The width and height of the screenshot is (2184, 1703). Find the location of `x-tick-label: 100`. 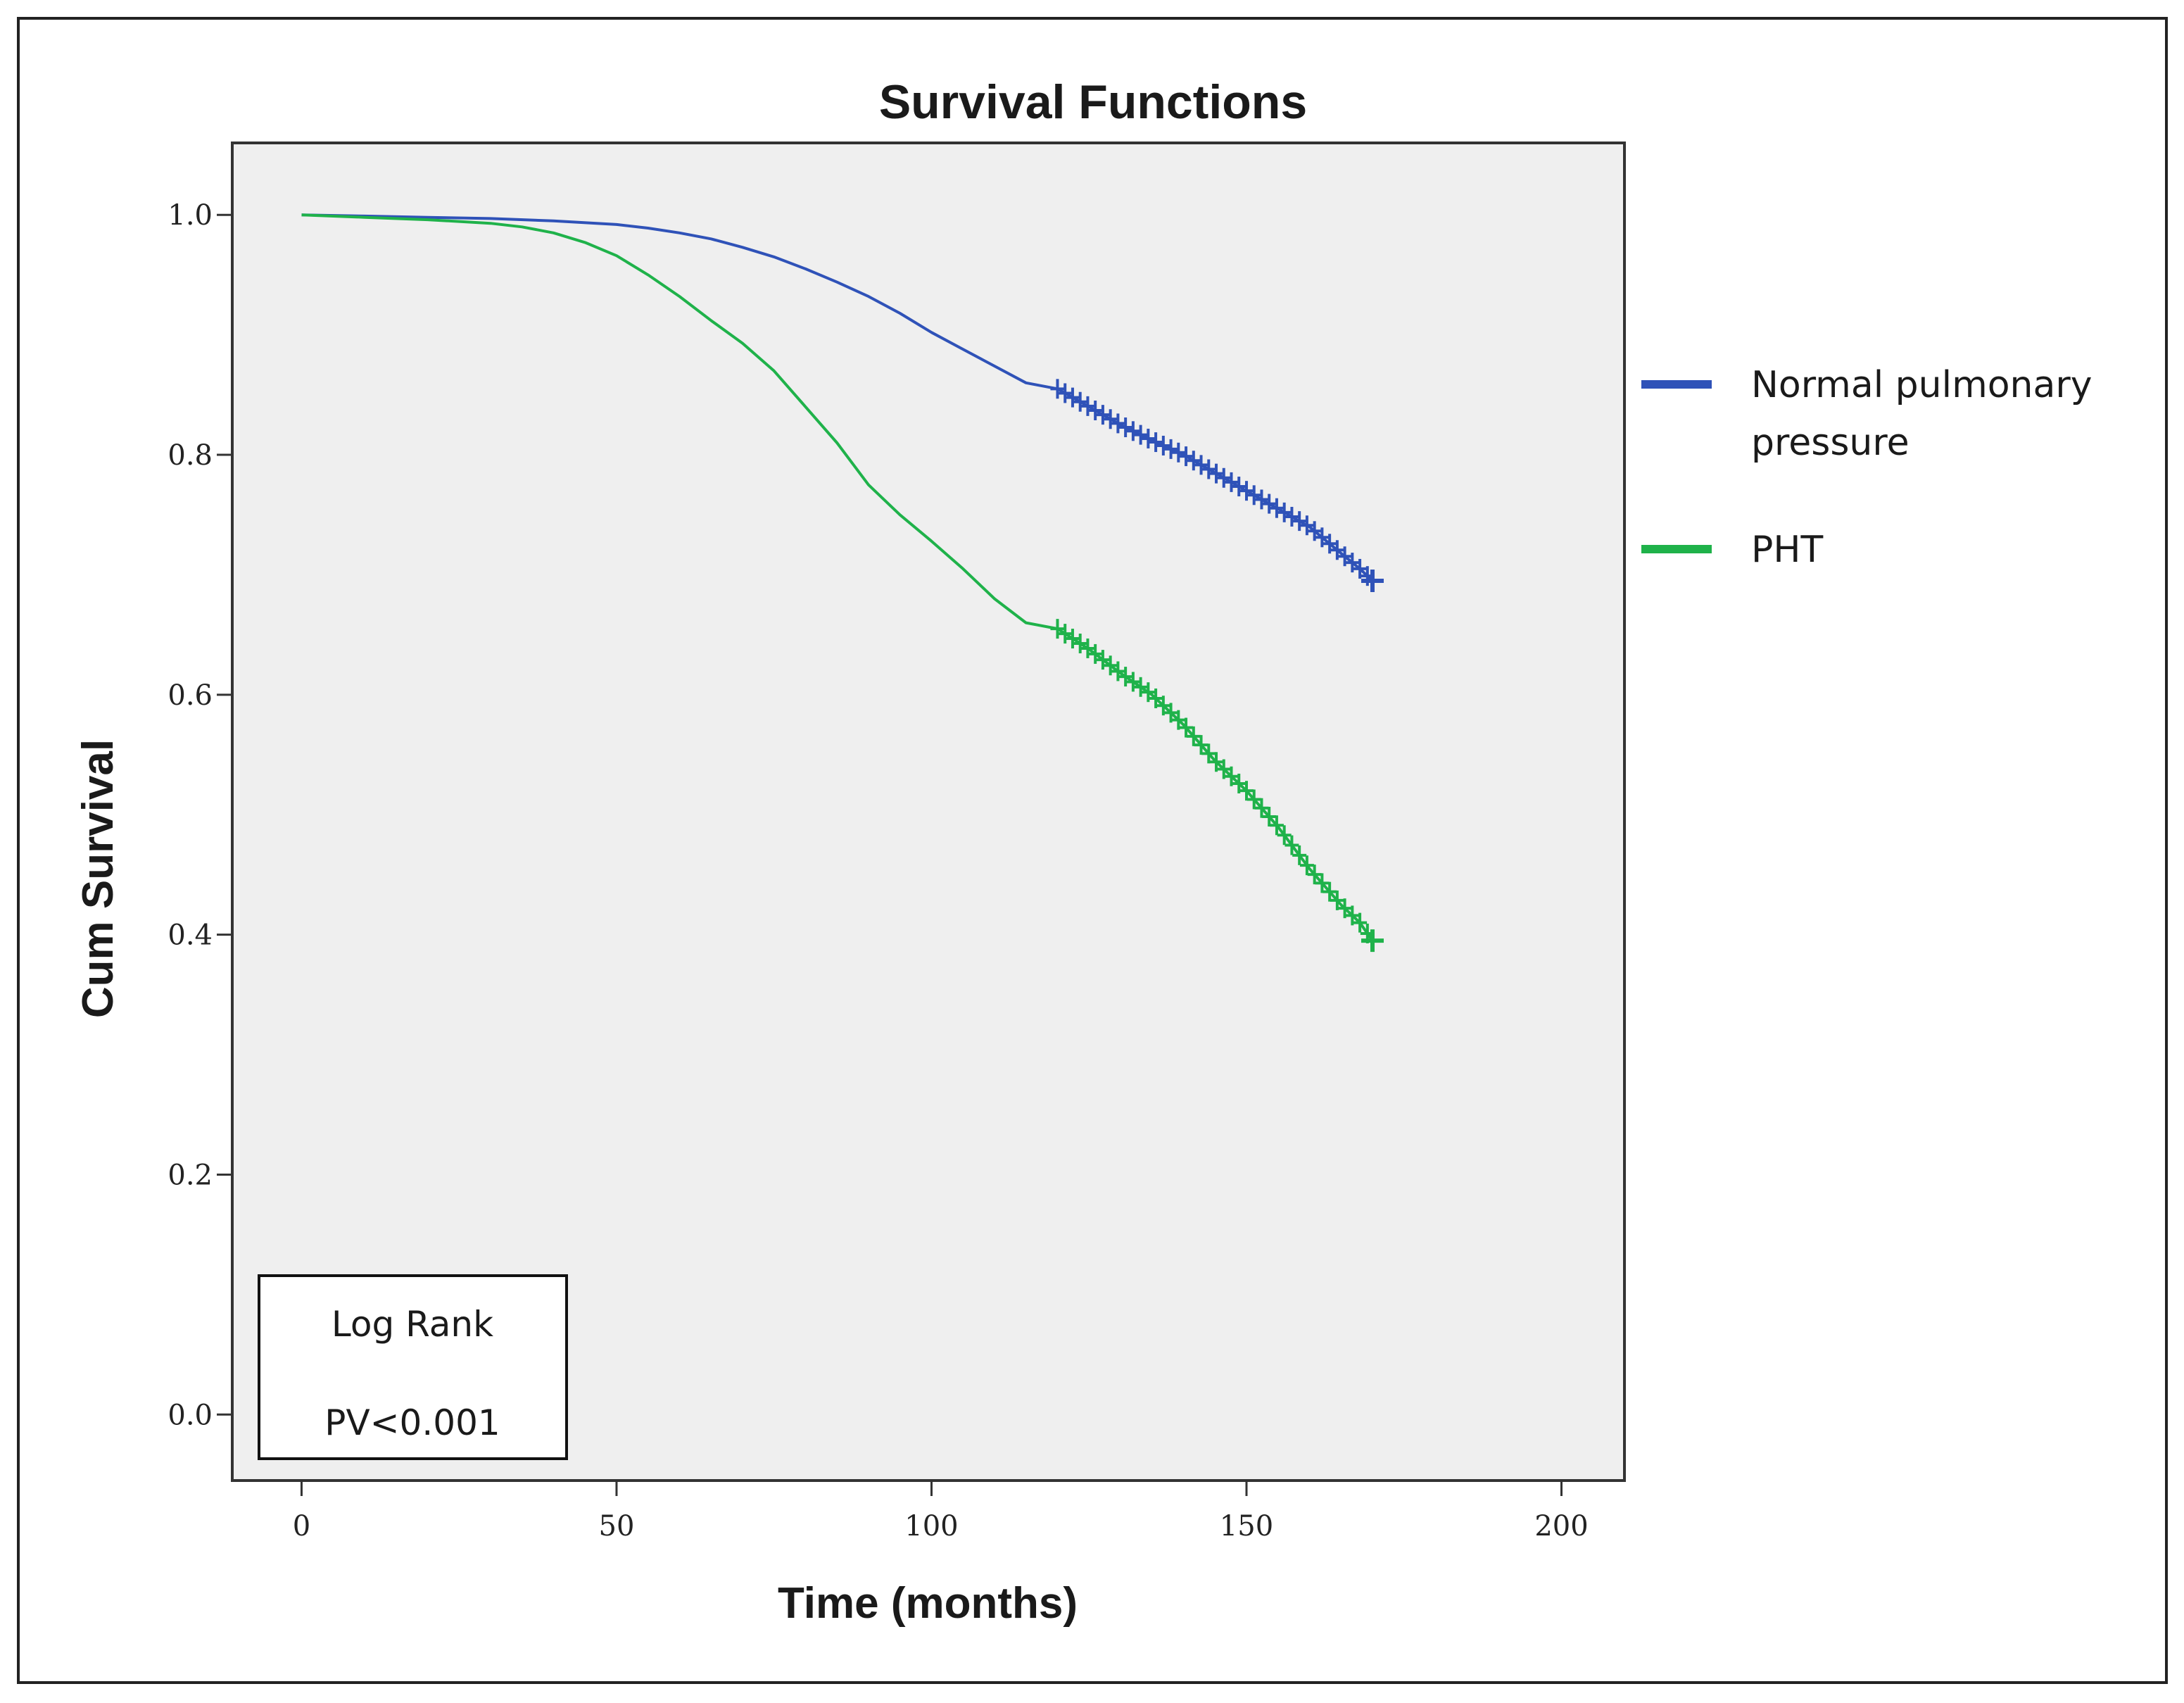

x-tick-label: 100 is located at coordinates (931, 1526).